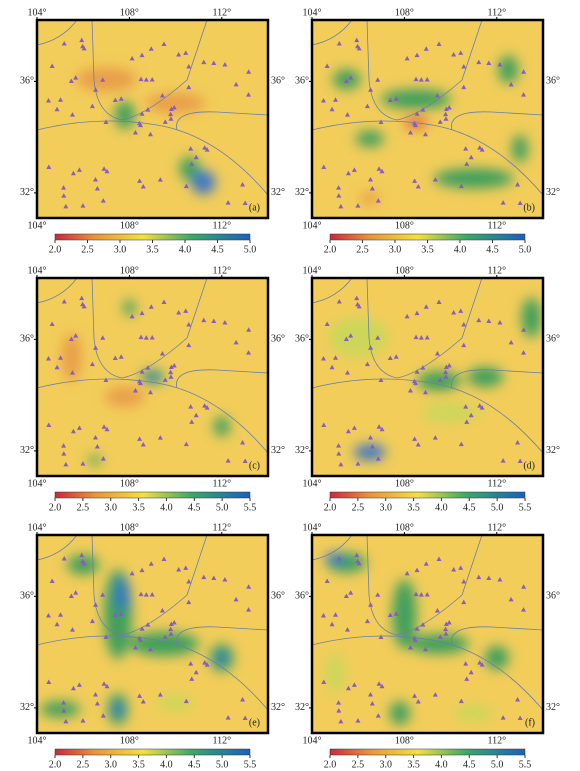  What do you see at coordinates (185, 249) in the screenshot?
I see `colorbar-label: 4.0` at bounding box center [185, 249].